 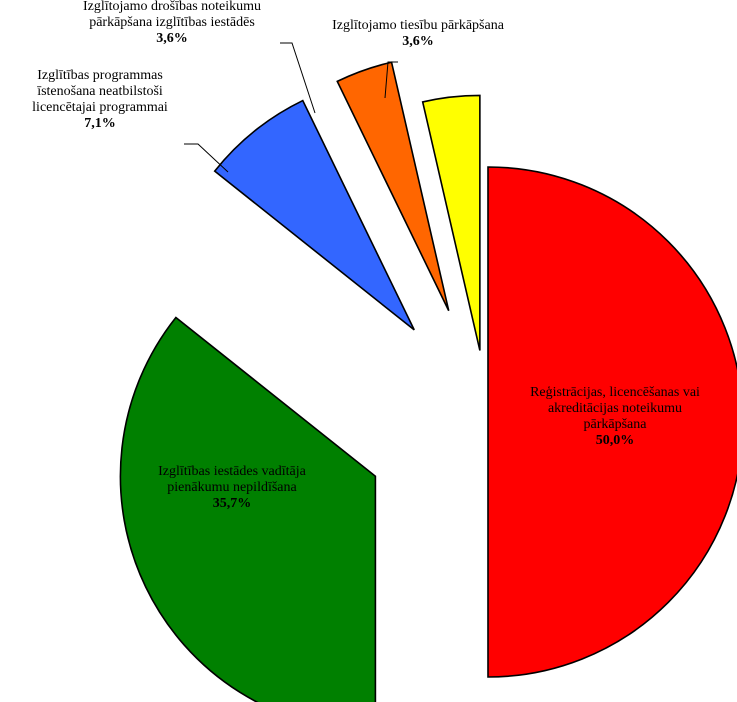 What do you see at coordinates (172, 7) in the screenshot?
I see `slice-name-line: Izglītojamo drošības noteikumu` at bounding box center [172, 7].